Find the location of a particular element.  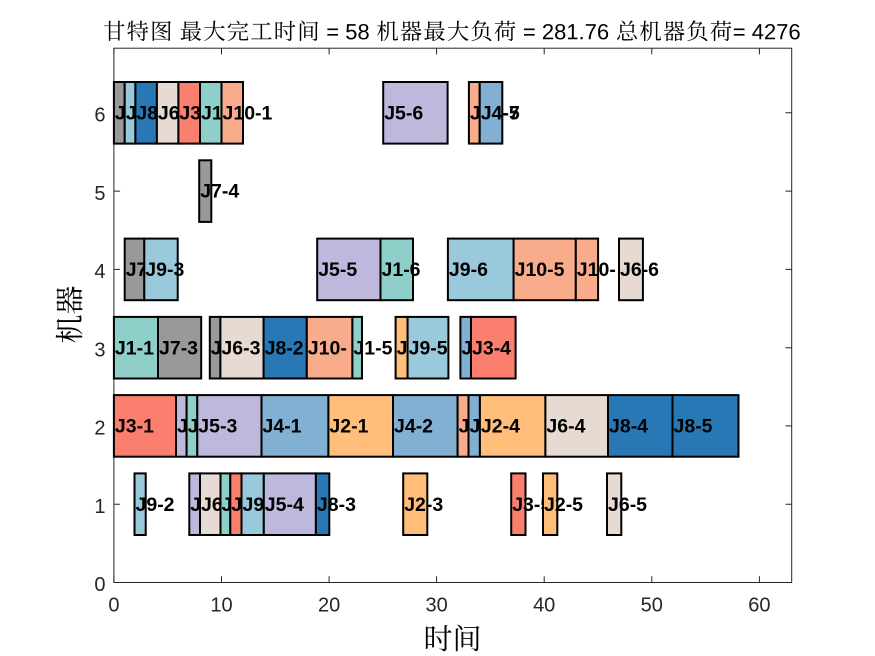

svg-text: 6 is located at coordinates (99, 116).